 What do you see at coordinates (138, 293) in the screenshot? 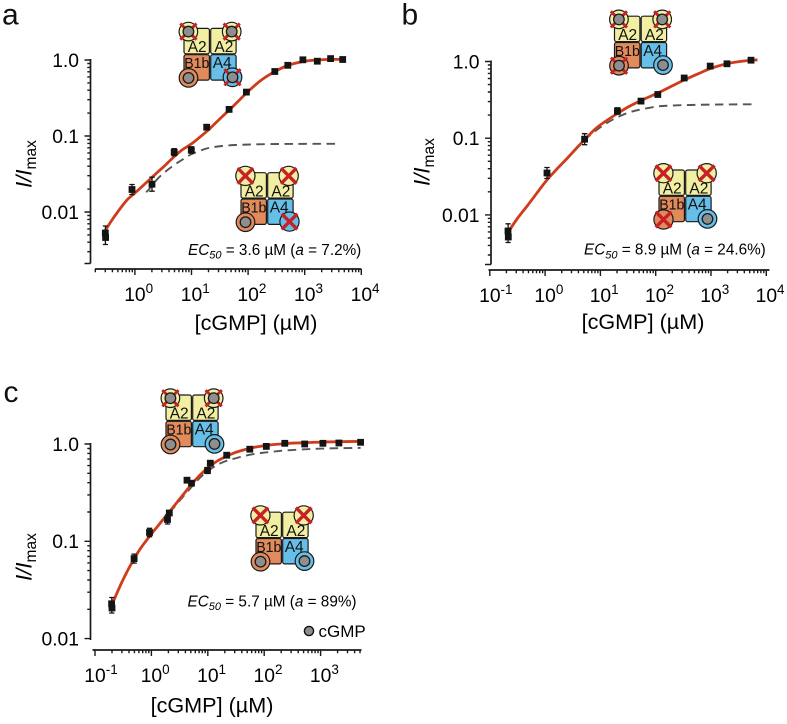
I see `svg-text: 10⁰` at bounding box center [138, 293].